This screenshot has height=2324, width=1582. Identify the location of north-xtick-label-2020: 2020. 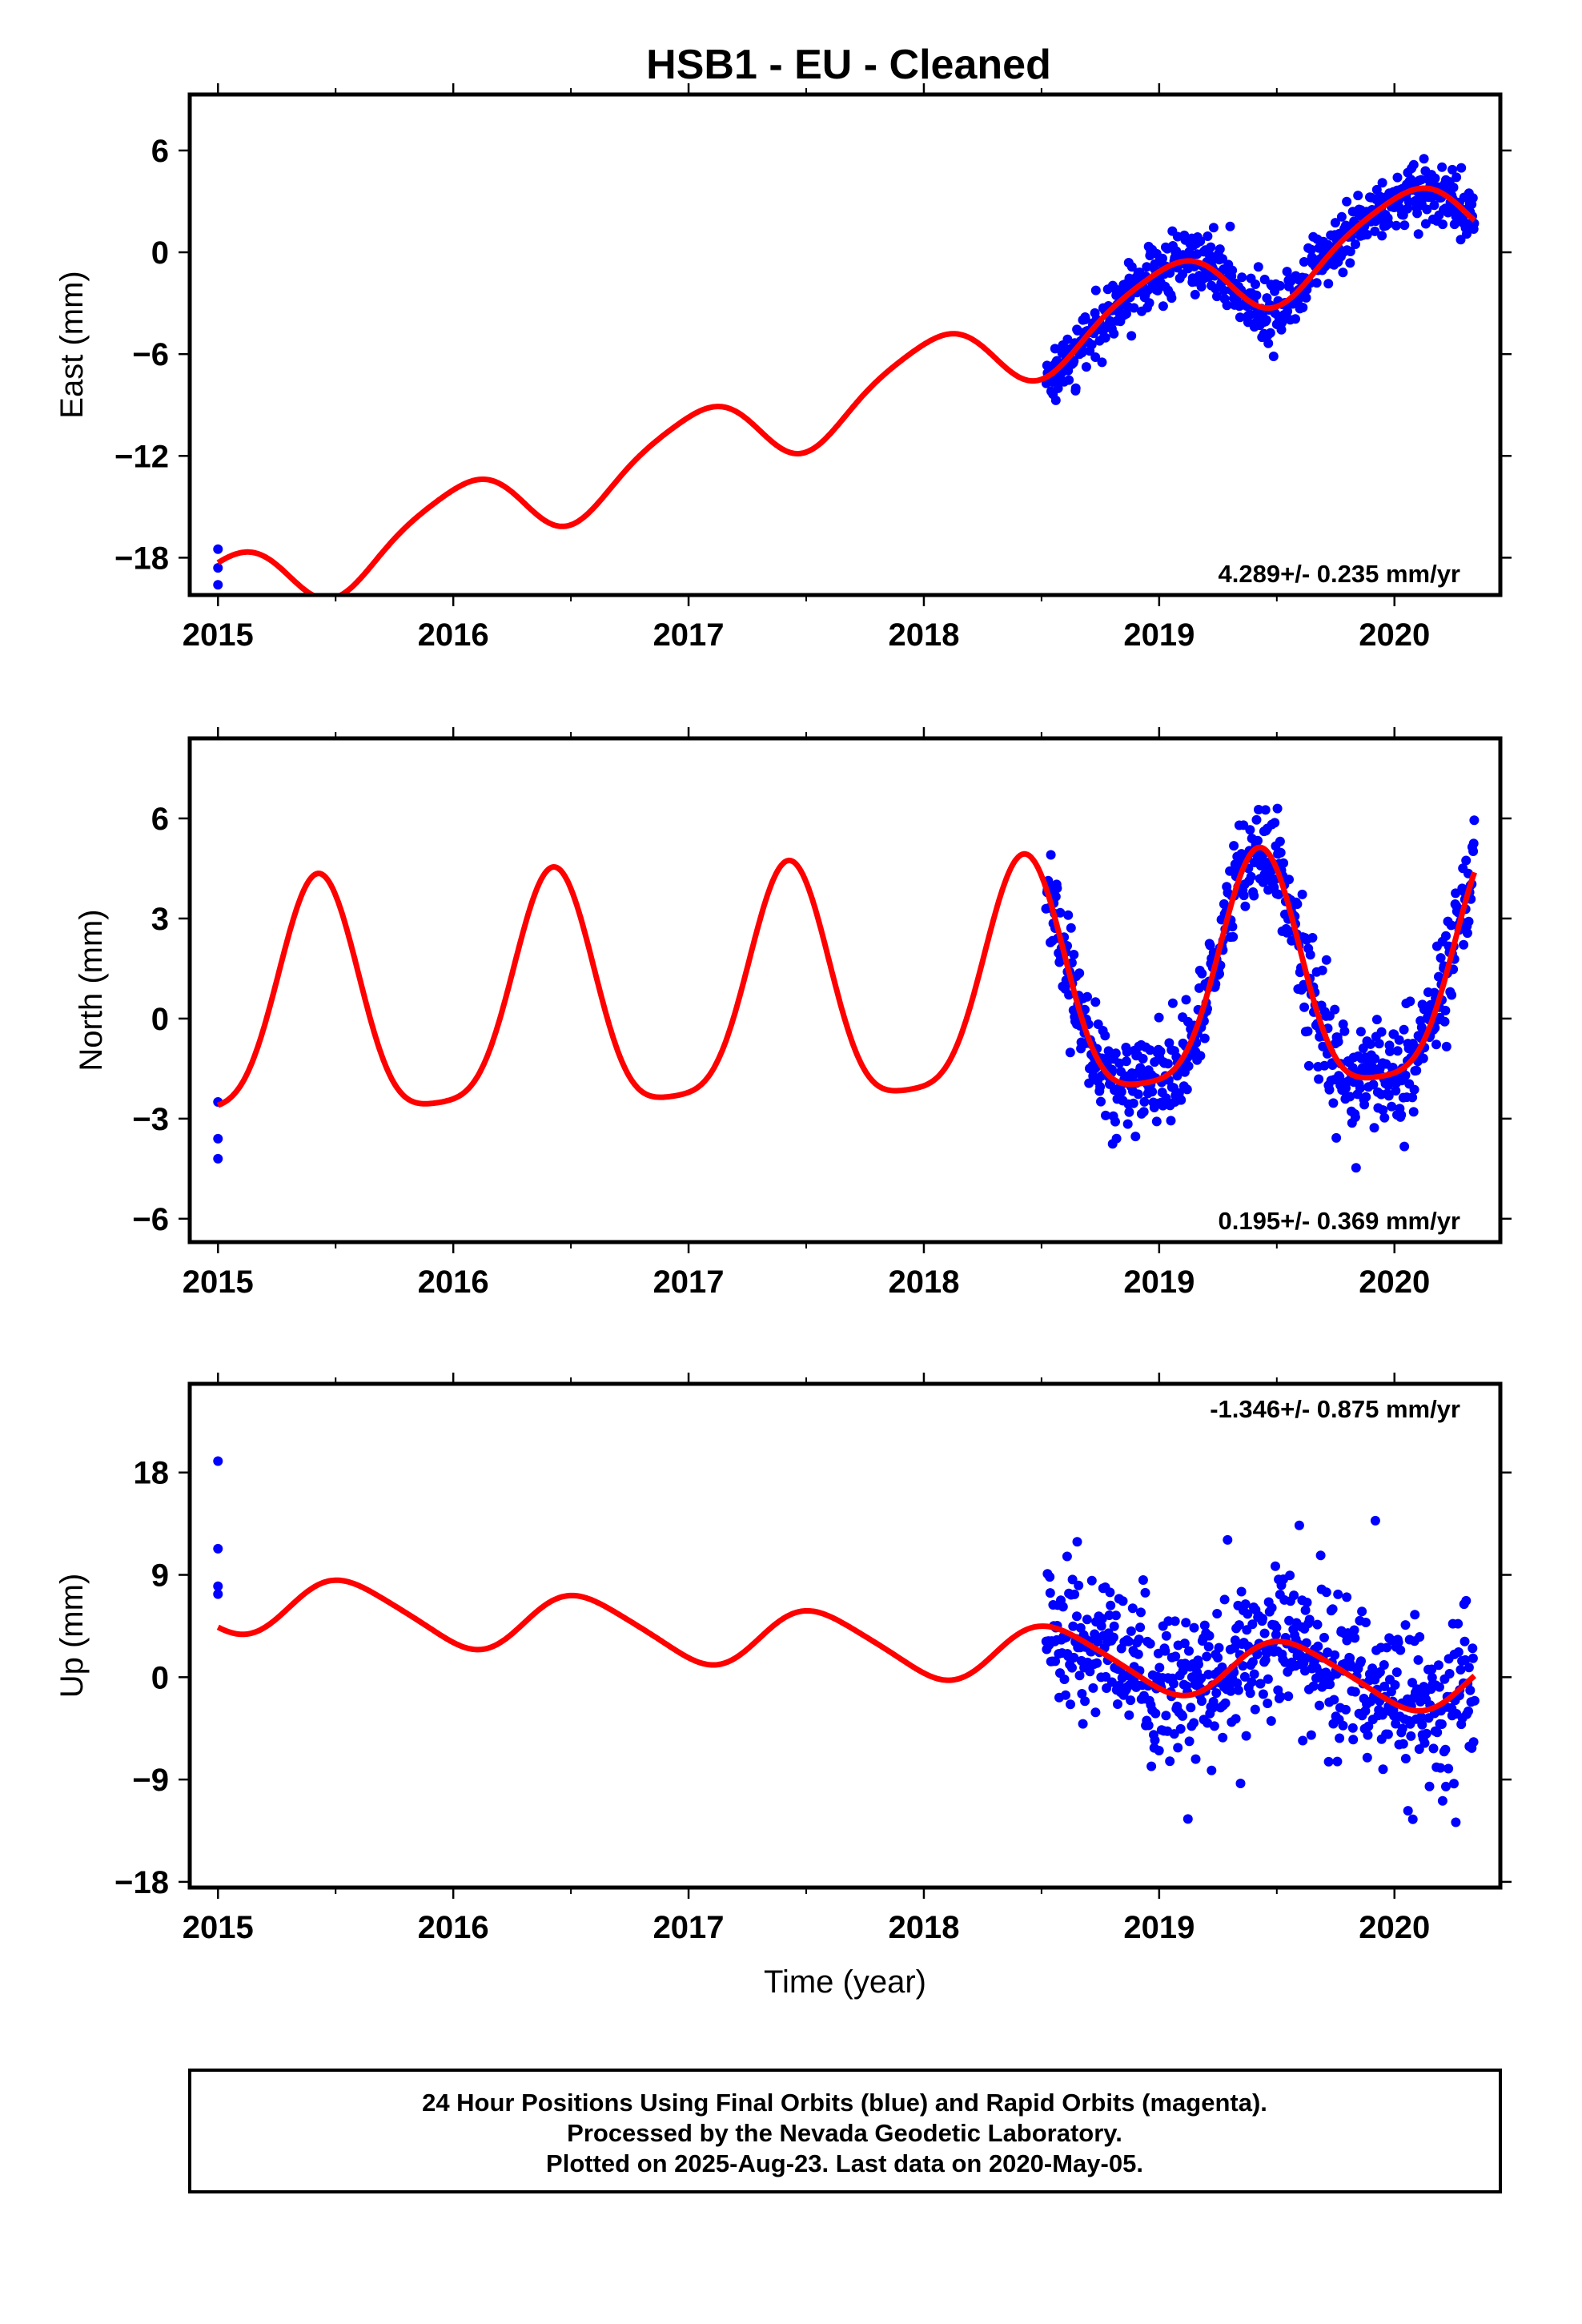
(1394, 1282).